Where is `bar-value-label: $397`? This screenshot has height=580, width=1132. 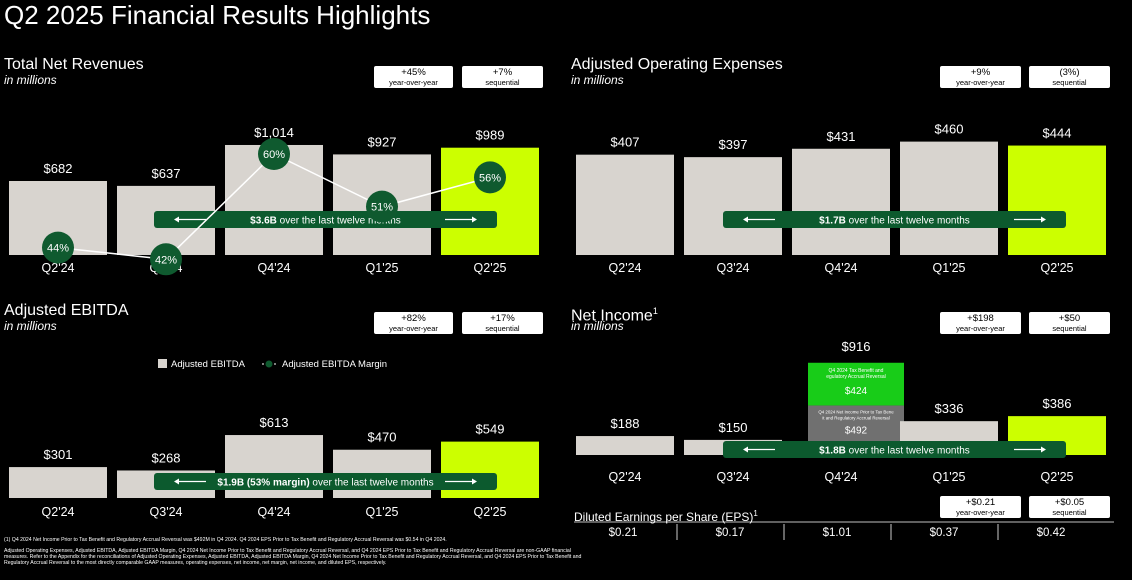
bar-value-label: $397 is located at coordinates (733, 144).